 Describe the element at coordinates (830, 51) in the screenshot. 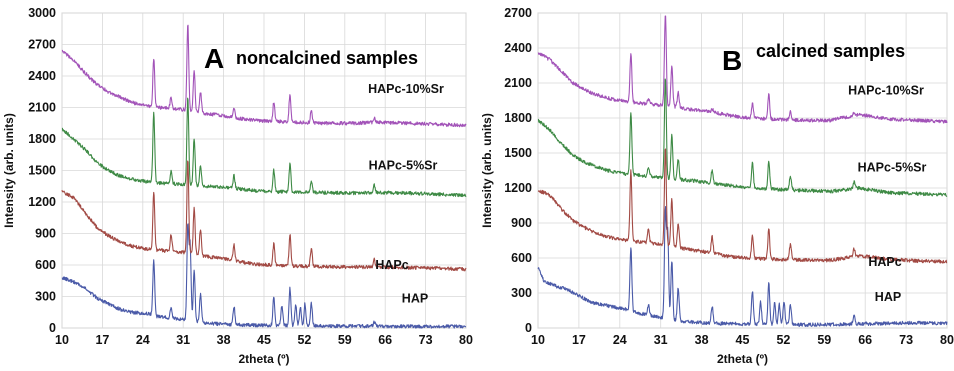

I see `panel-title: calcined samples` at that location.